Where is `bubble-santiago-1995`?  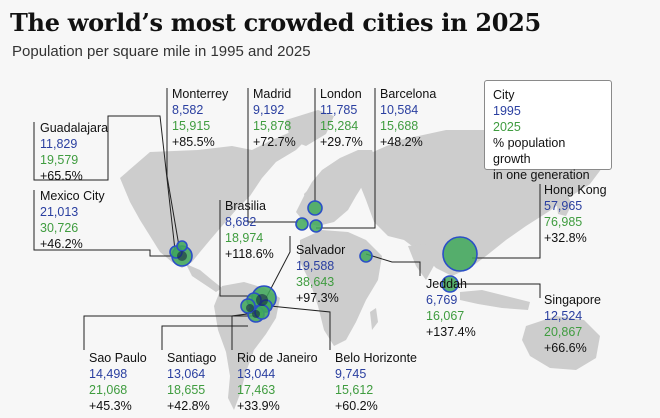
bubble-santiago-1995 is located at coordinates (250, 308).